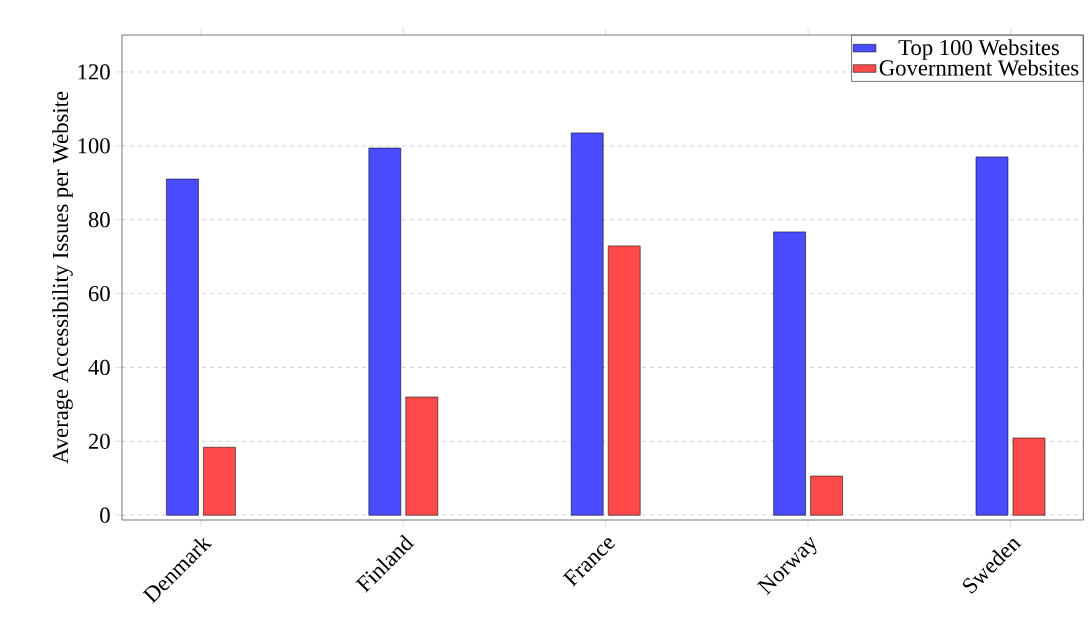 This screenshot has height=636, width=1088. I want to click on y-tick-label: 60, so click(99, 293).